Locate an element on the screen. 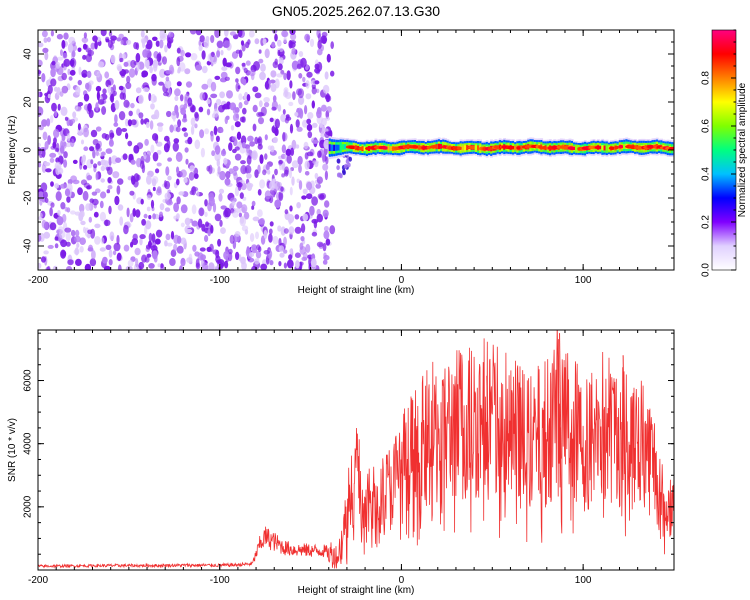  y-tick-label: 2000 is located at coordinates (28, 506).